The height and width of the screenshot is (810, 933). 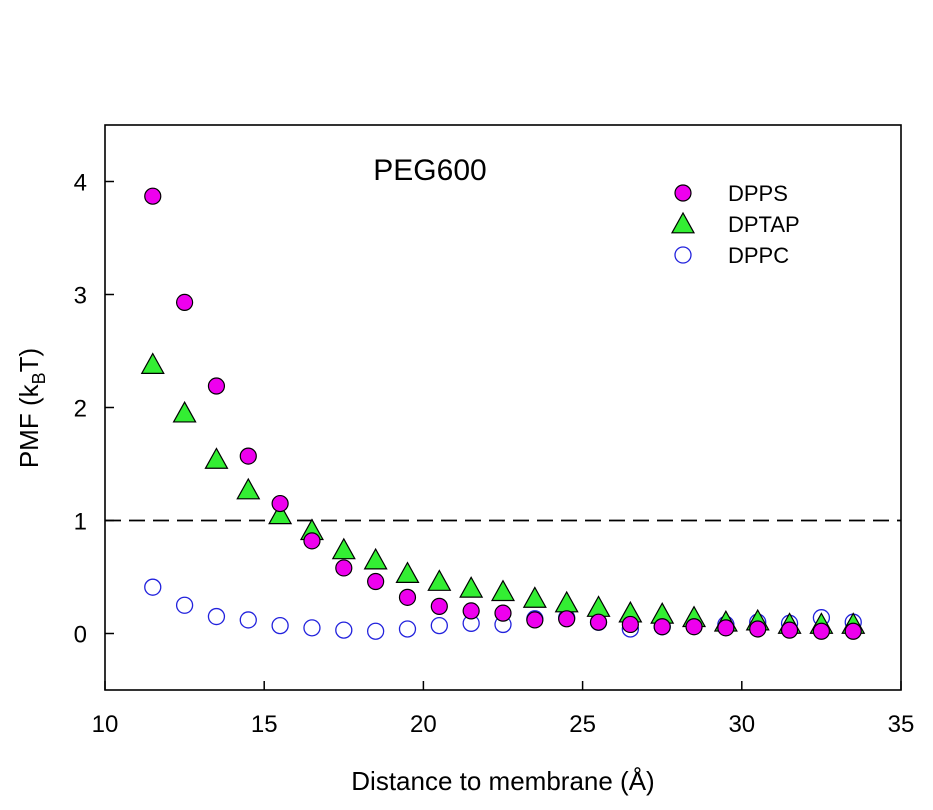 What do you see at coordinates (423, 724) in the screenshot?
I see `x-tick-label-20: 20` at bounding box center [423, 724].